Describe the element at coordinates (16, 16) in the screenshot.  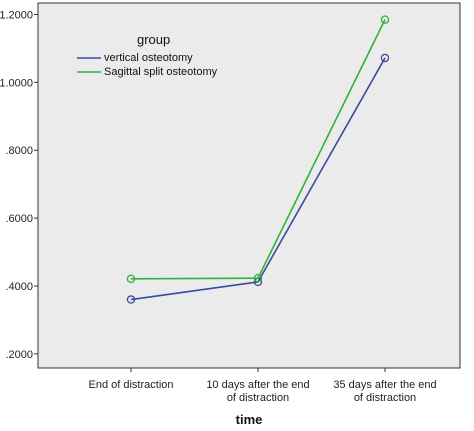
I see `y-tick-label: 1.2000` at that location.